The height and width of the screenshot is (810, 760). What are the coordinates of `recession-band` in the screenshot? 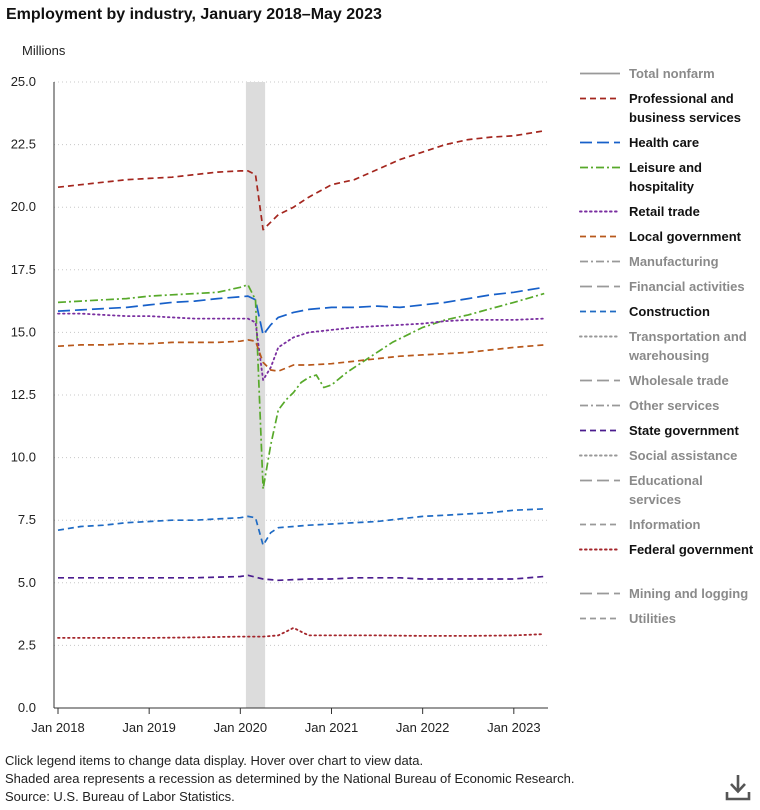 It's located at (255, 395).